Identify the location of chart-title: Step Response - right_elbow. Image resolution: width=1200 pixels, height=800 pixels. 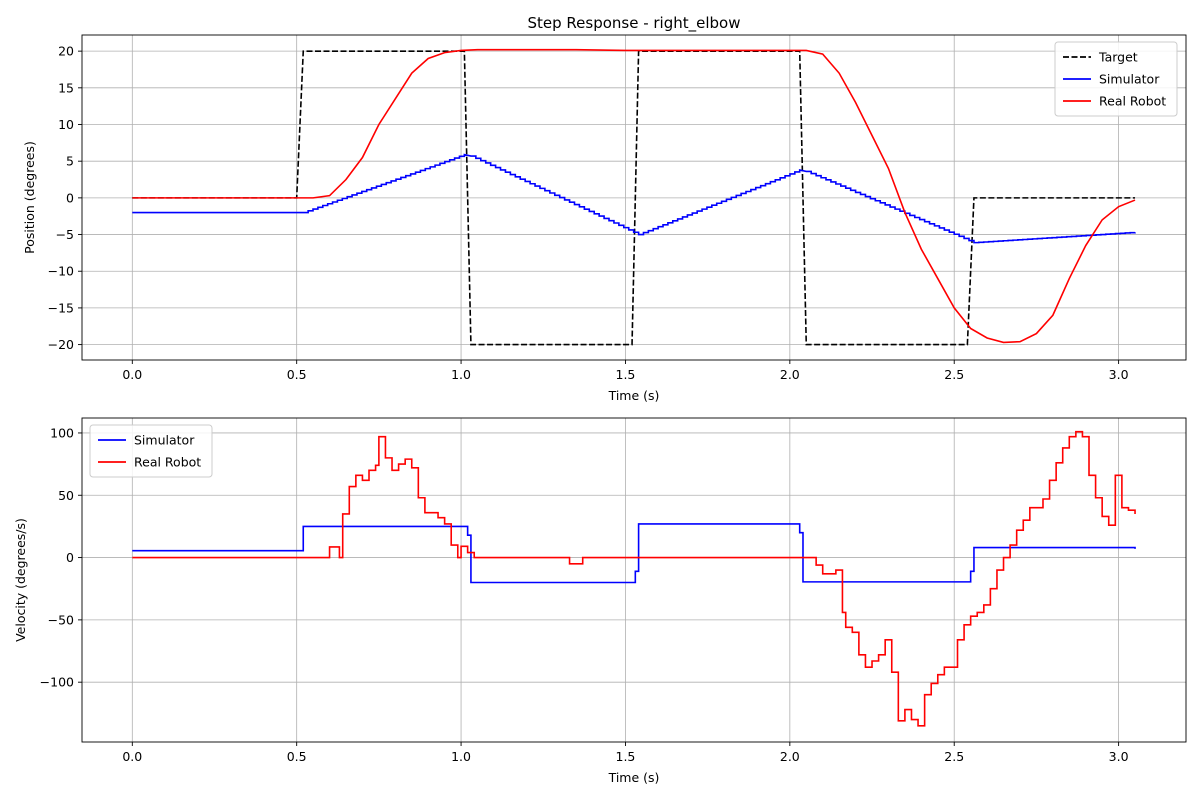
(633, 23).